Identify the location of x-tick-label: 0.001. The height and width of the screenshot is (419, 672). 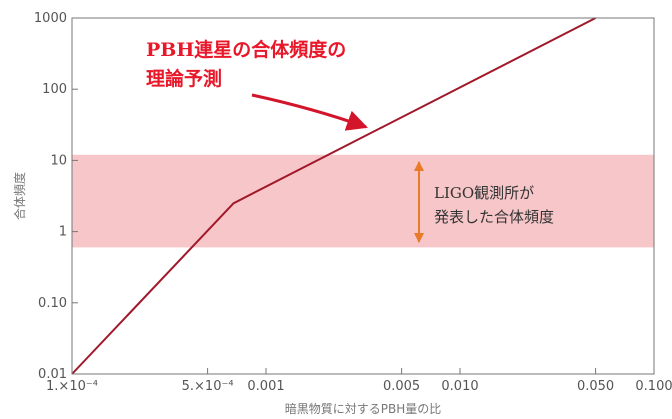
(265, 386).